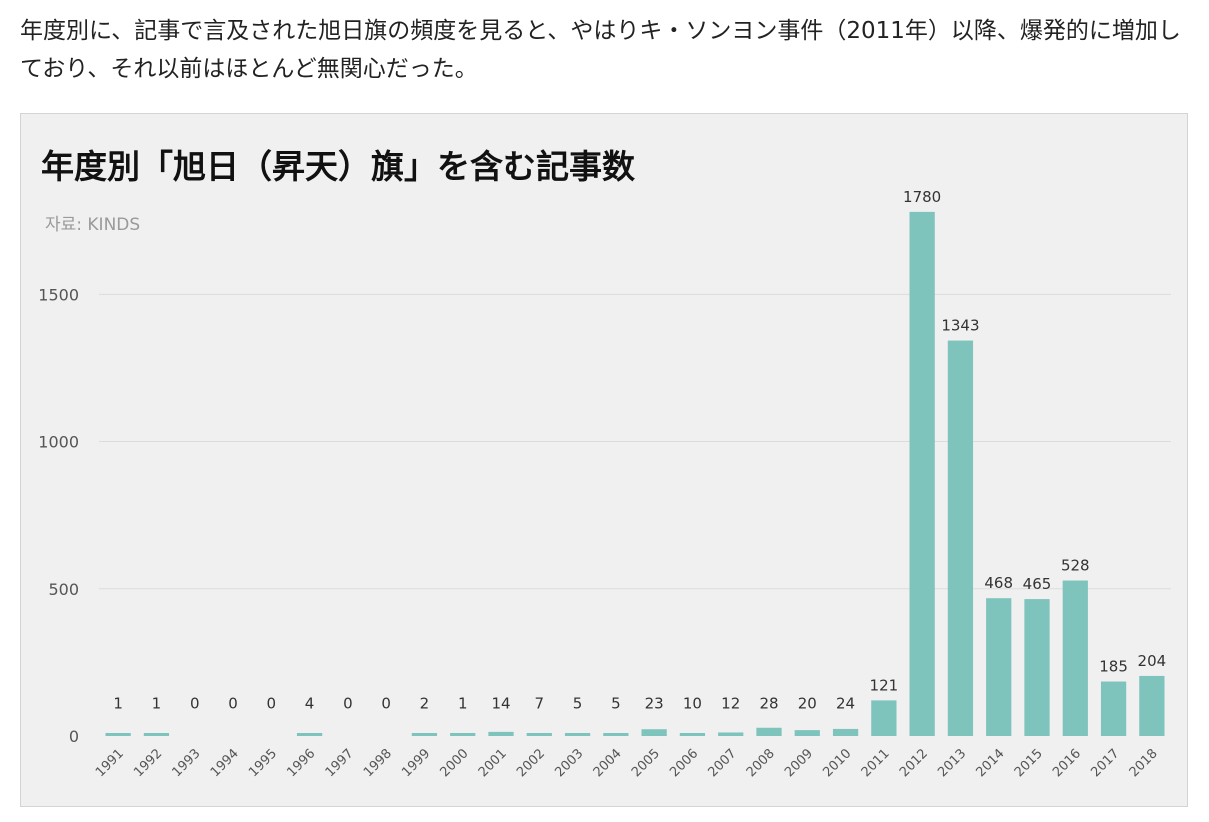 The image size is (1209, 822). Describe the element at coordinates (58, 442) in the screenshot. I see `y-tick-label: 1000` at that location.